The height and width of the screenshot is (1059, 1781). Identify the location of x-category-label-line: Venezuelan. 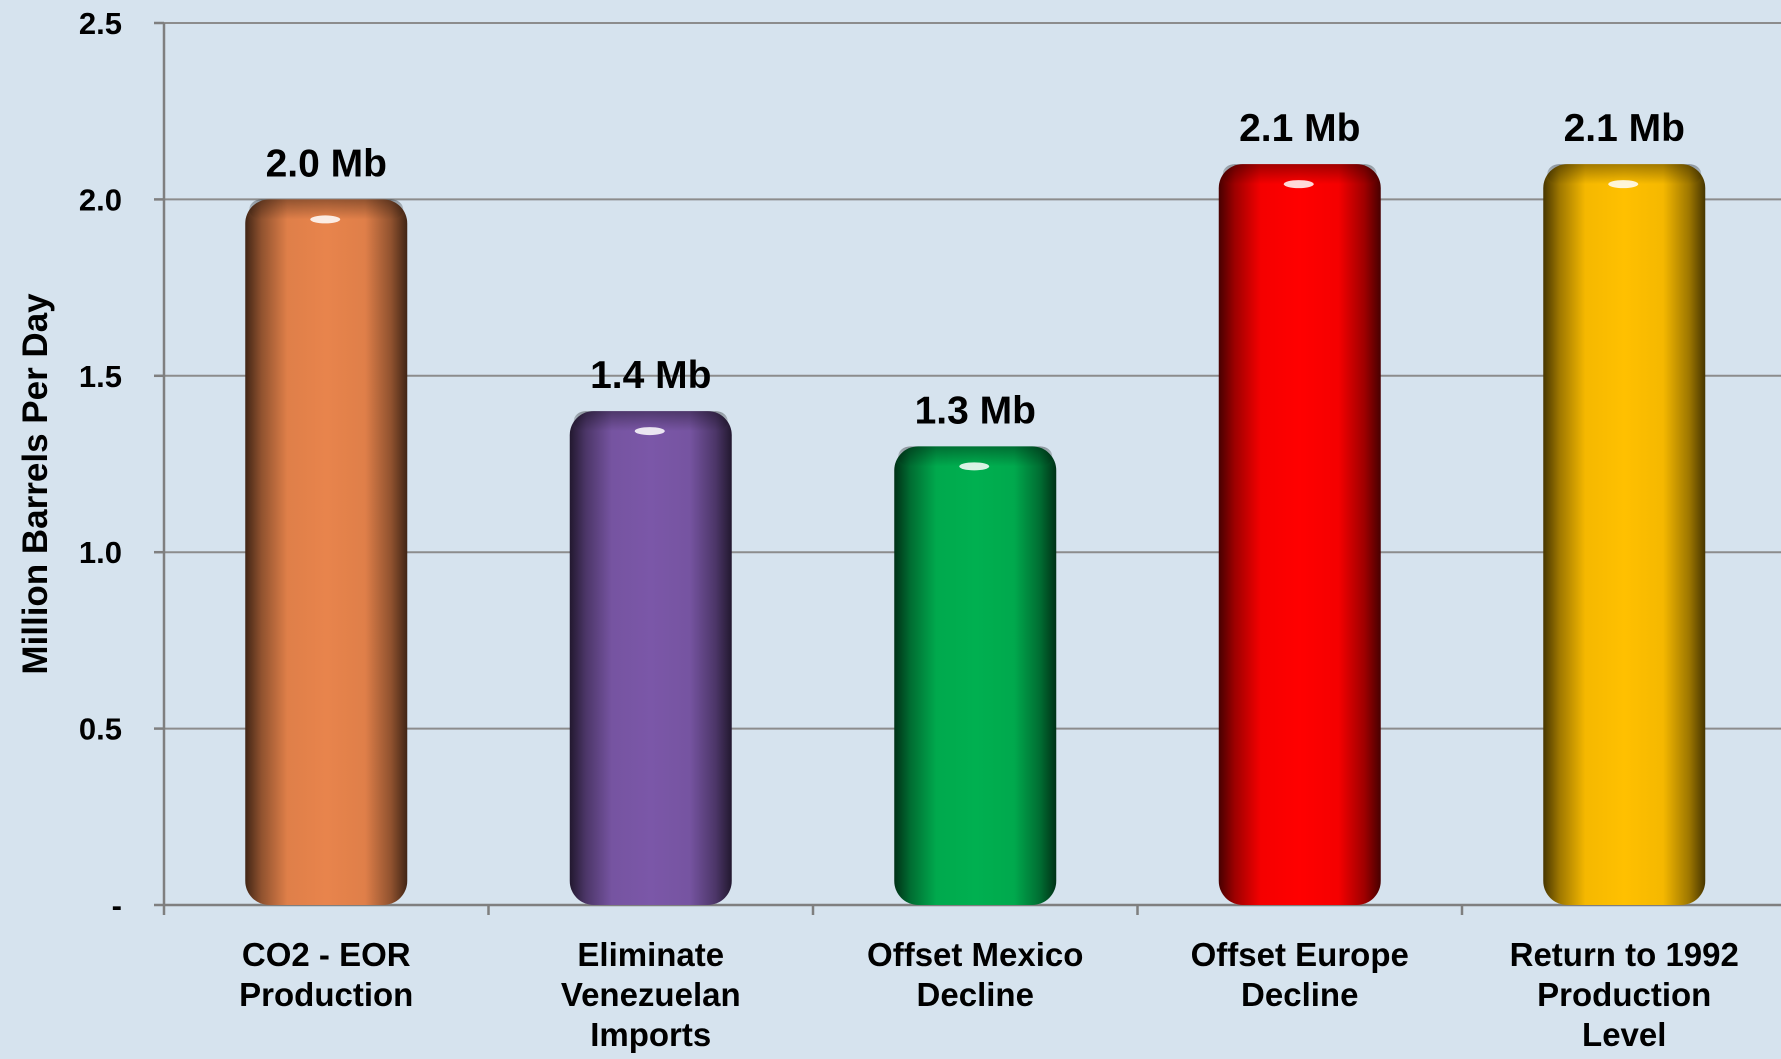
(651, 994).